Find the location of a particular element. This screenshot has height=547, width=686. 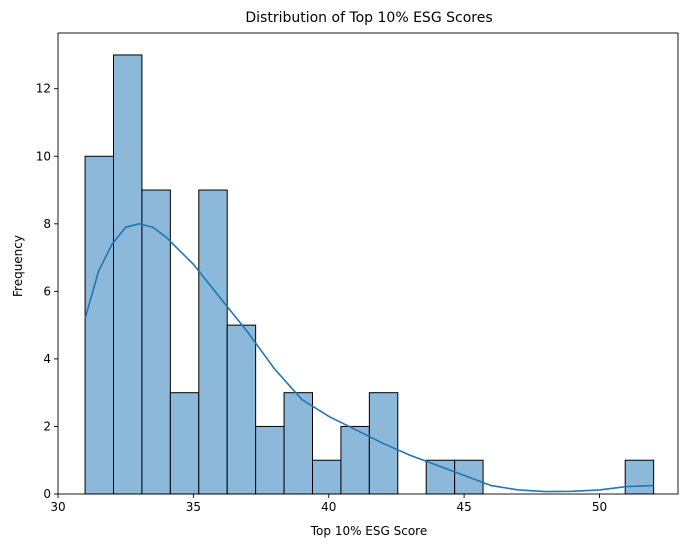

x-tick-label: 40 is located at coordinates (328, 507).